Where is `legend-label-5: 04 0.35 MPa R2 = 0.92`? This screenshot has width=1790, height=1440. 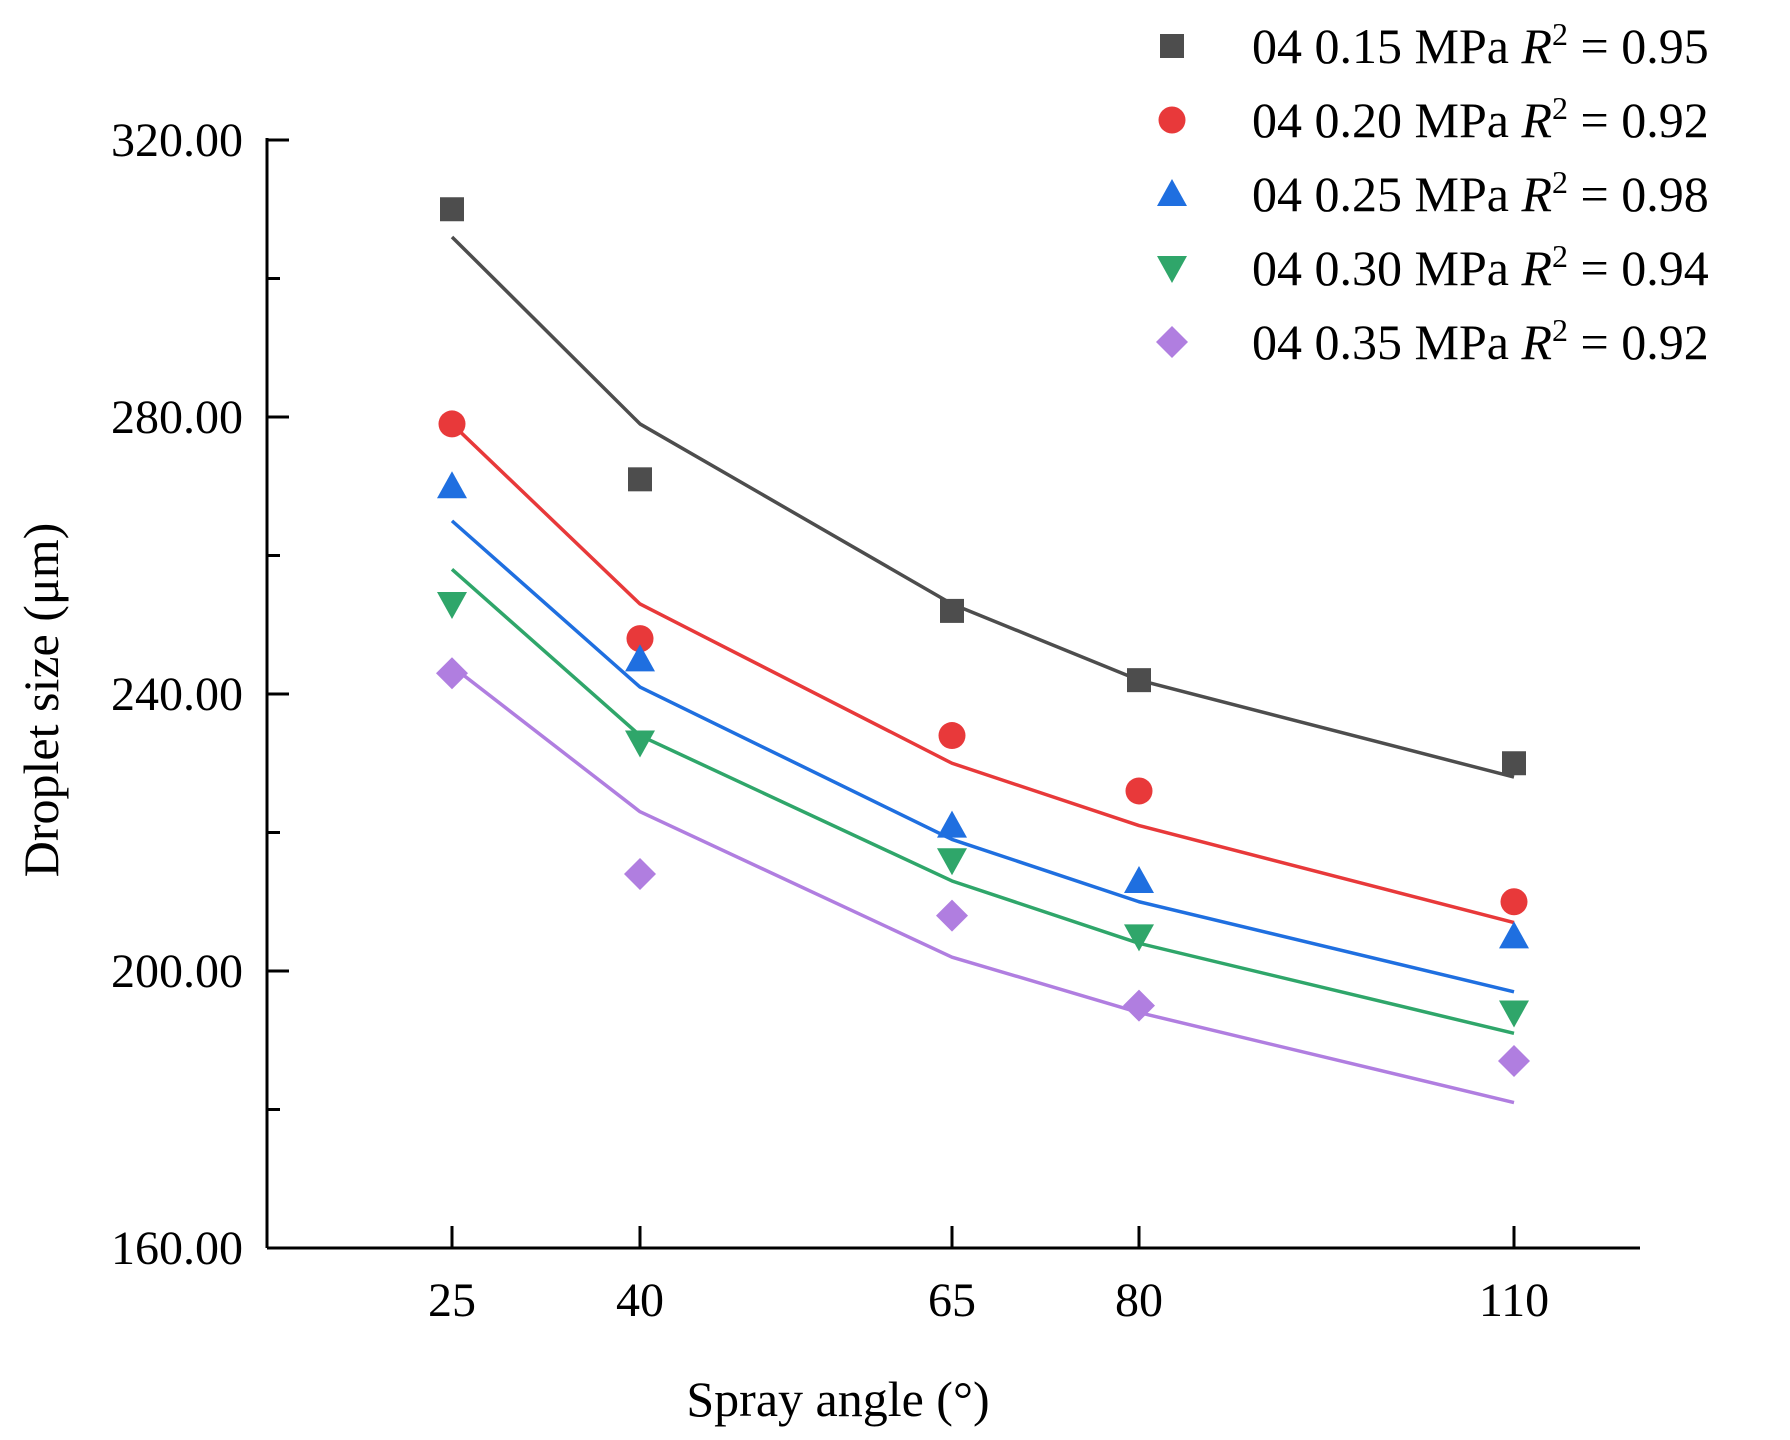 legend-label-5: 04 0.35 MPa R2 = 0.92 is located at coordinates (1480, 341).